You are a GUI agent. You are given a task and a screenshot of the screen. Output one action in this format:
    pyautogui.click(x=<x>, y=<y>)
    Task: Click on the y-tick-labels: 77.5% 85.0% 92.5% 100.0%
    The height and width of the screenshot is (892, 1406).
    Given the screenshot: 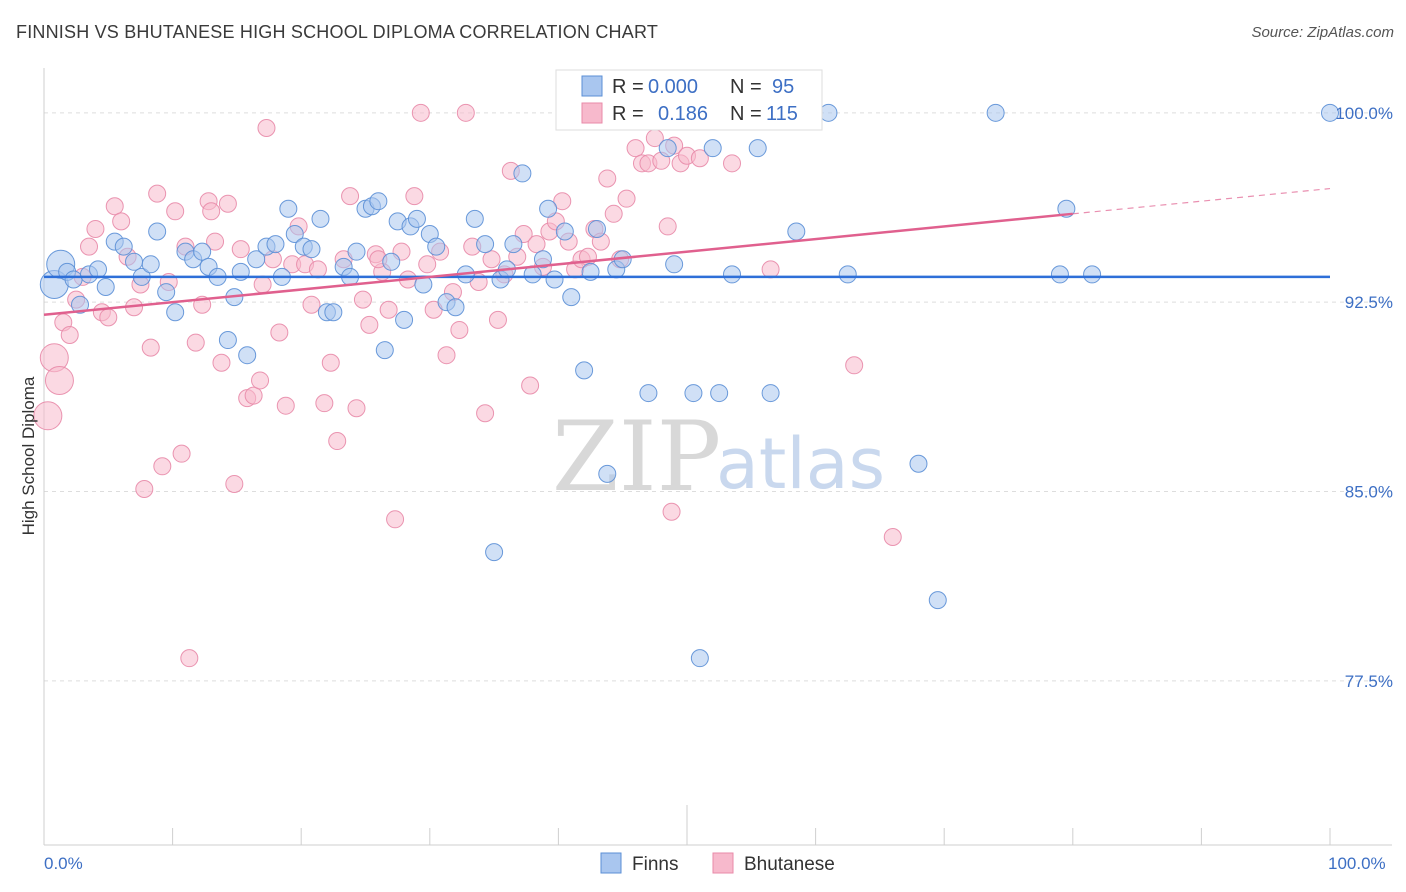 What is the action you would take?
    pyautogui.click(x=1364, y=397)
    